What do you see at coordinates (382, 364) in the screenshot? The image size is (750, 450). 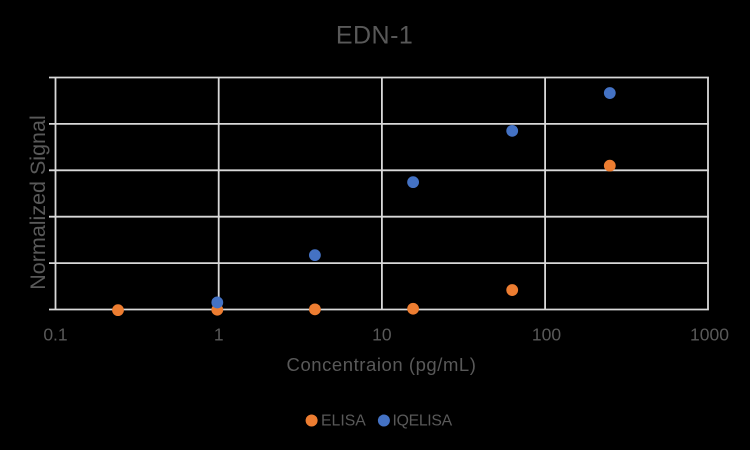 I see `svg-text: Concentraion (pg/mL)` at bounding box center [382, 364].